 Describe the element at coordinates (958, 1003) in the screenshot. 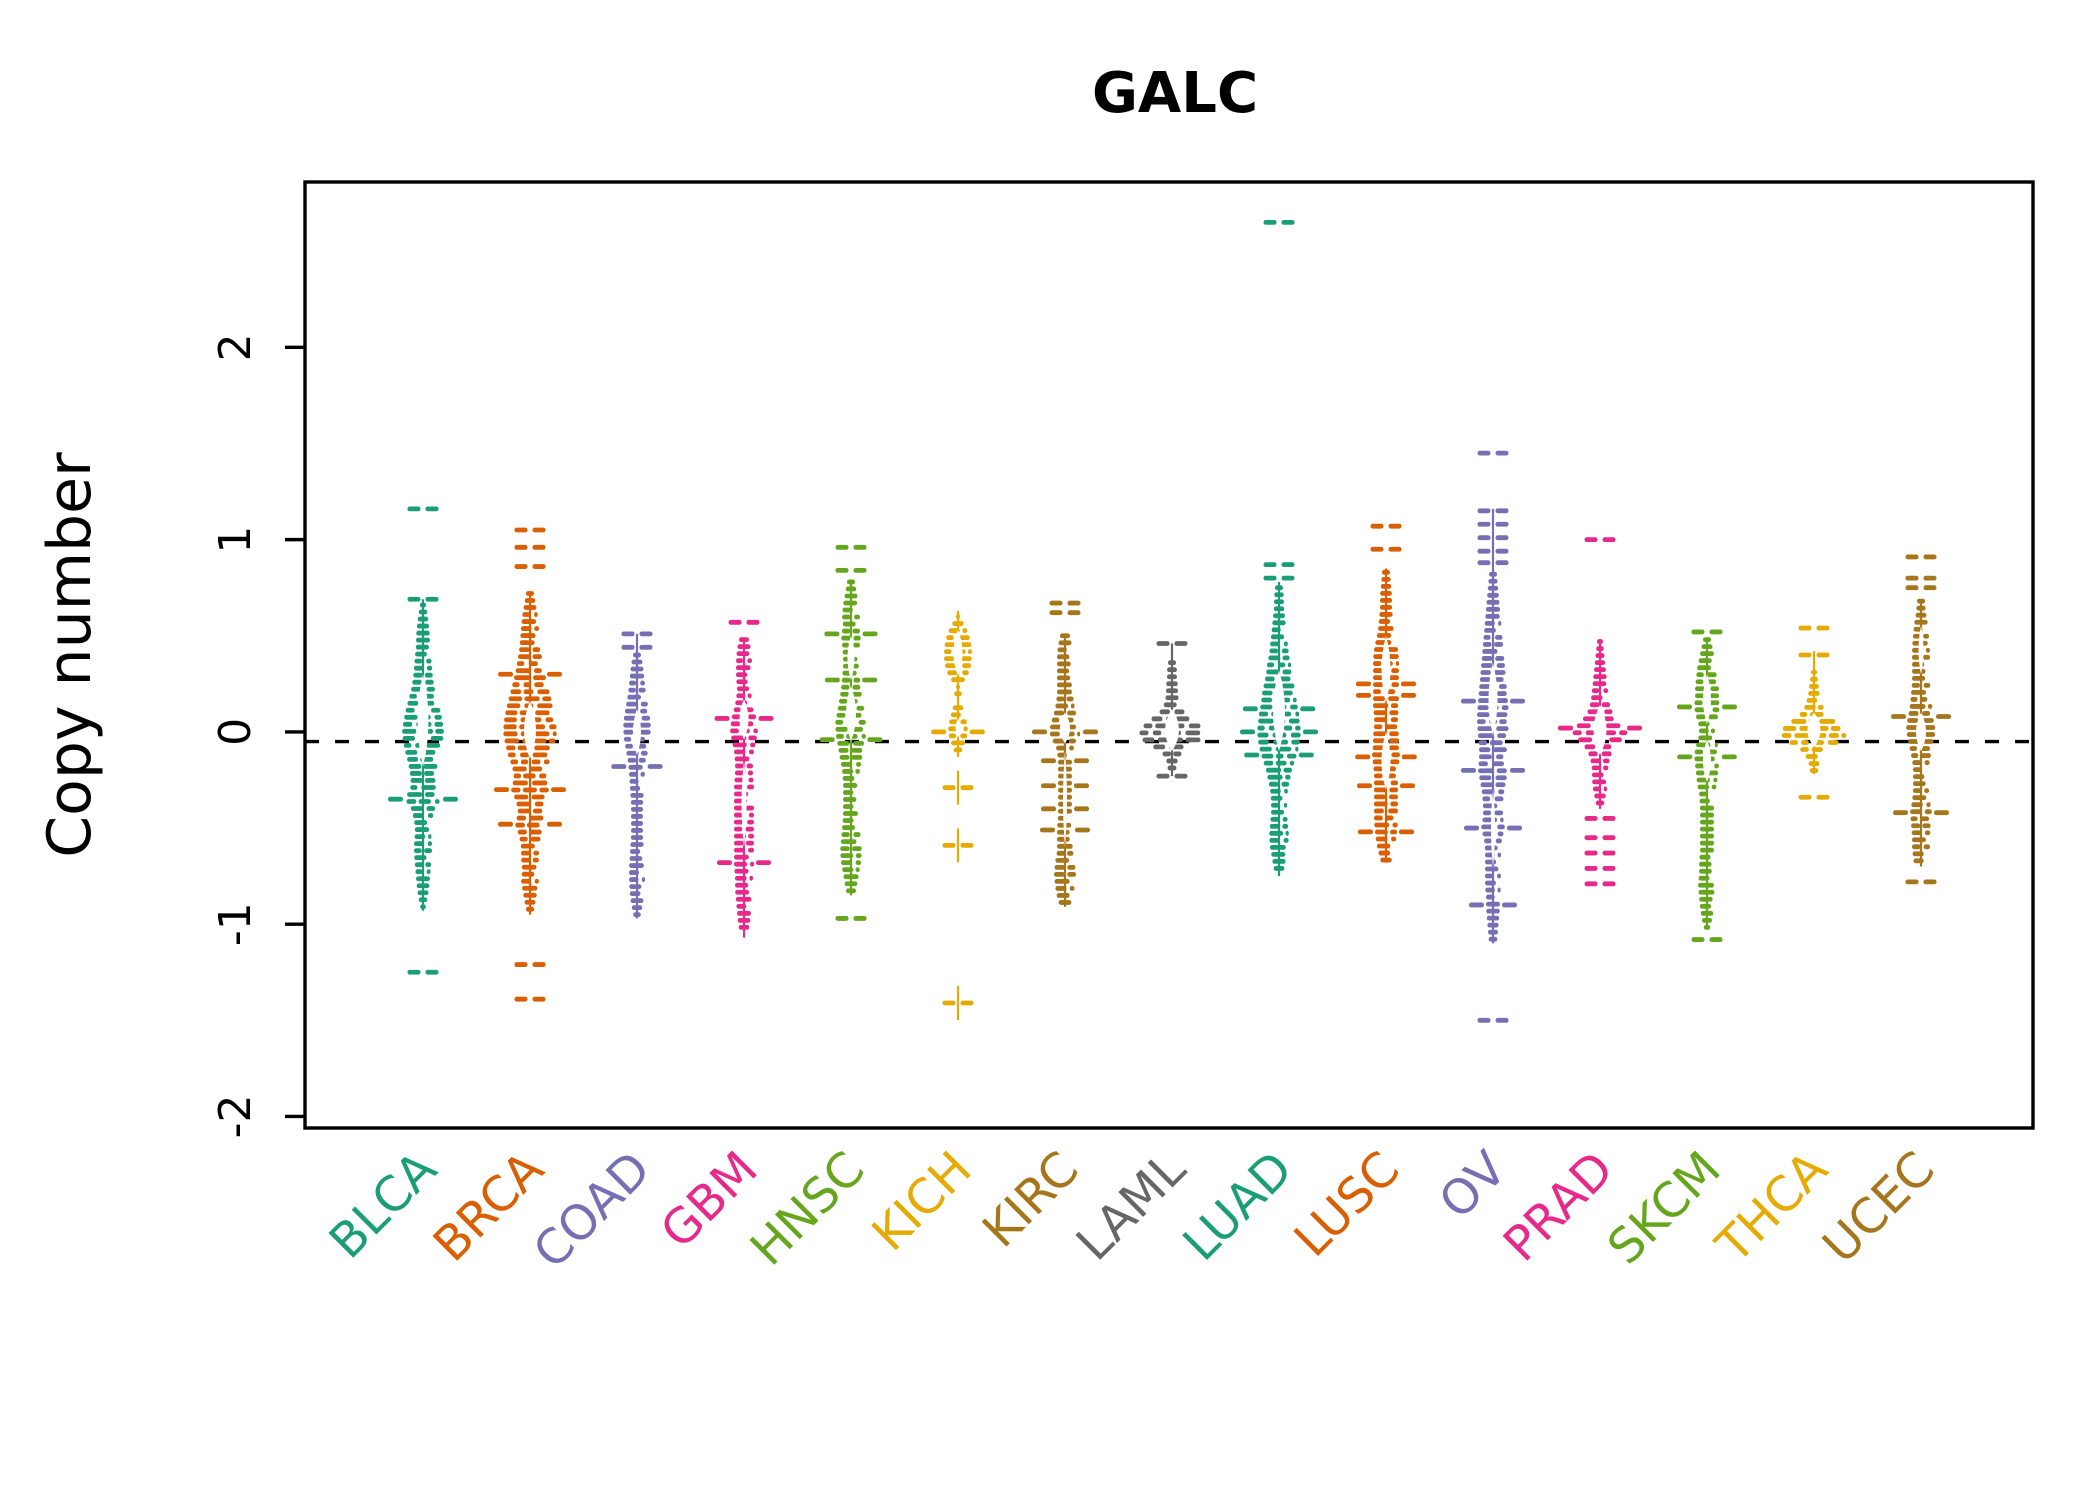

I see `outlier-tick` at that location.